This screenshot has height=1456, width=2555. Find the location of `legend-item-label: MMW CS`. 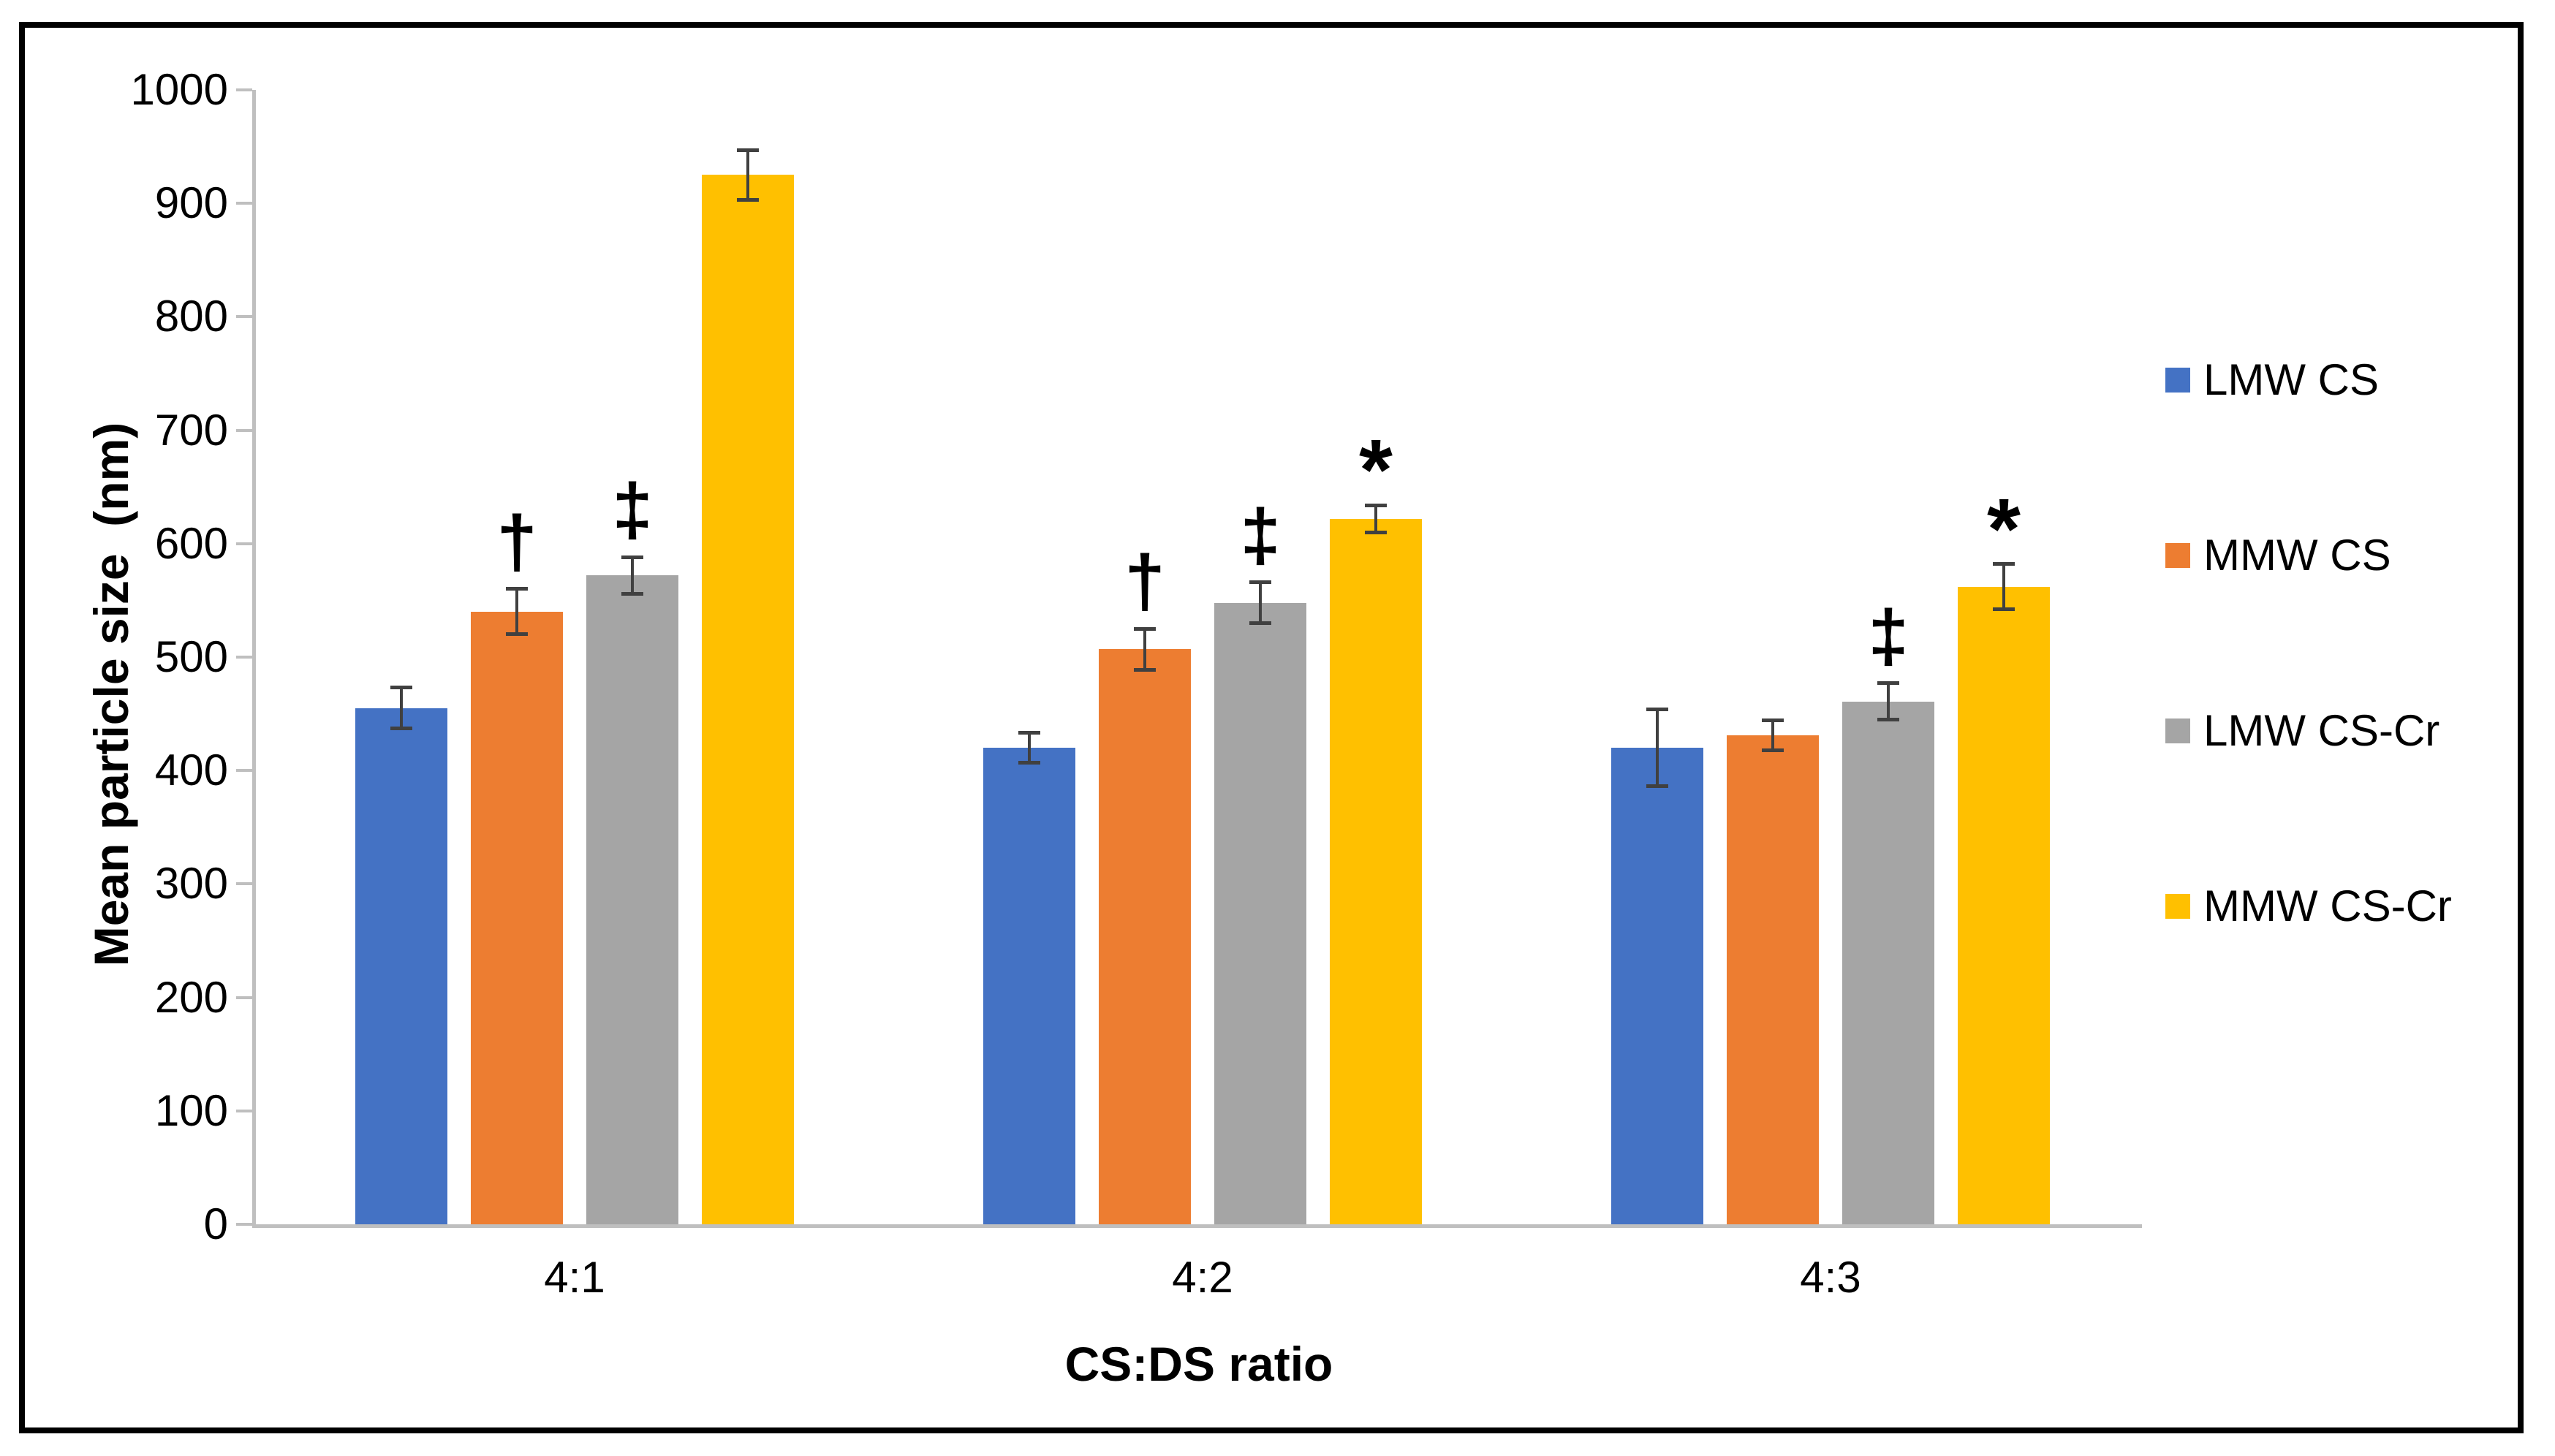

legend-item-label: MMW CS is located at coordinates (2297, 555).